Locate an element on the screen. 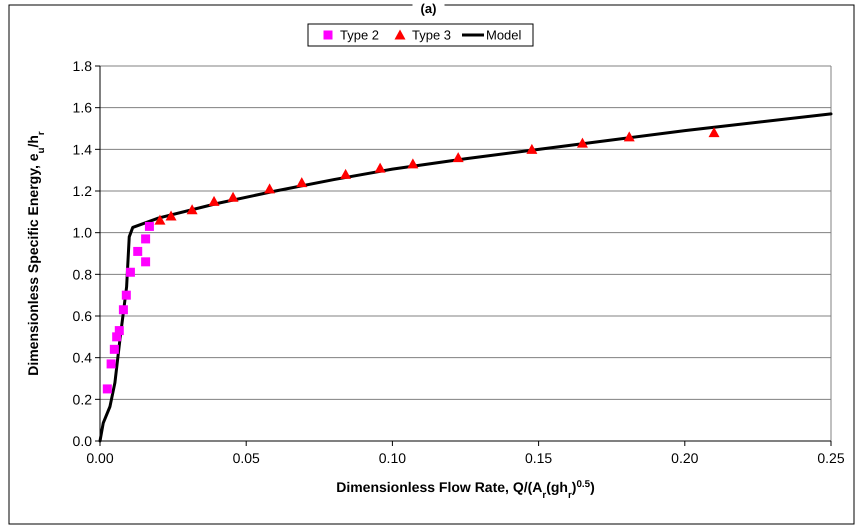 The image size is (857, 527). y-tick-label: 0.8 is located at coordinates (82, 274).